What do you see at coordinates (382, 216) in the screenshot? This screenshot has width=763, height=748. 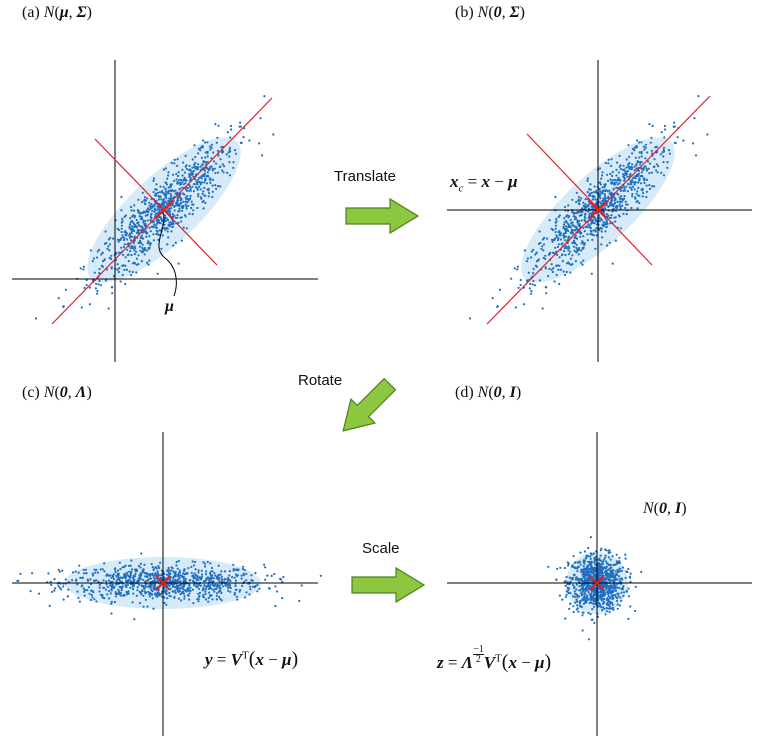 I see `translate-arrow` at bounding box center [382, 216].